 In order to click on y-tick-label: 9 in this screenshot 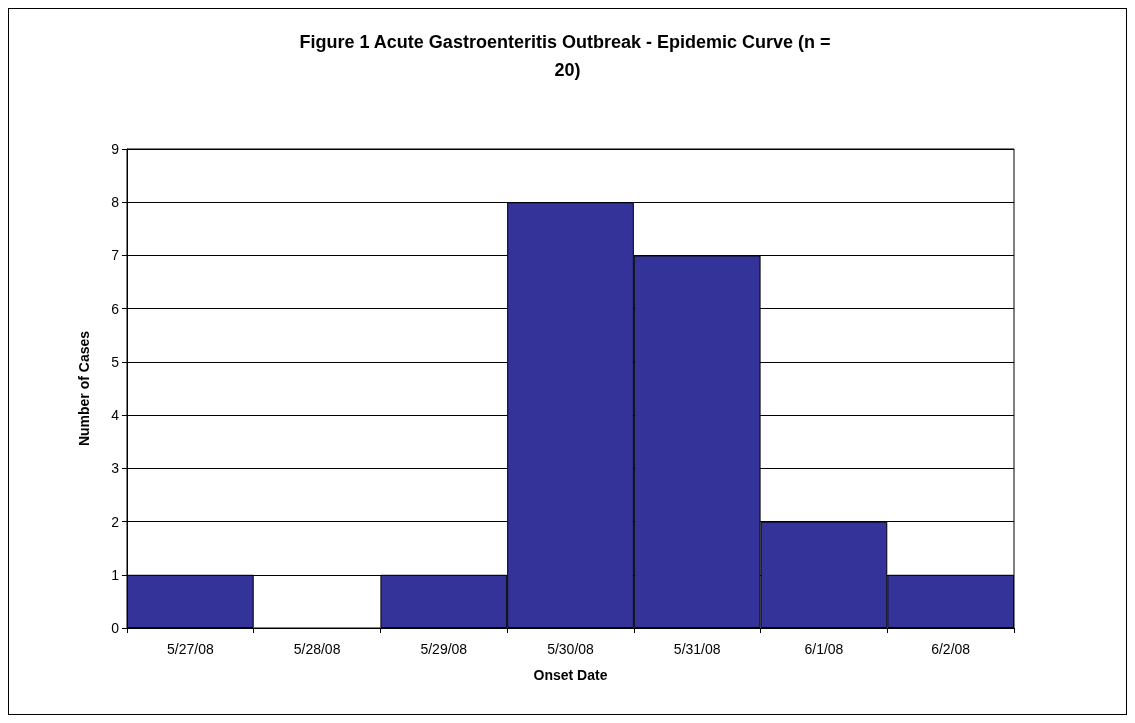, I will do `click(115, 149)`.